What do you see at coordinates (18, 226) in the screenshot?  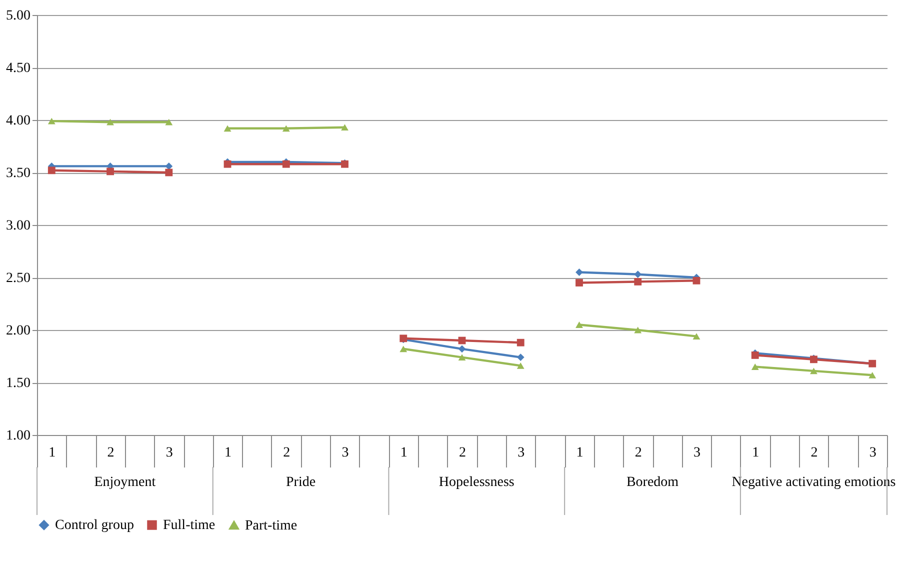 I see `y-tick-label: 3.00` at bounding box center [18, 226].